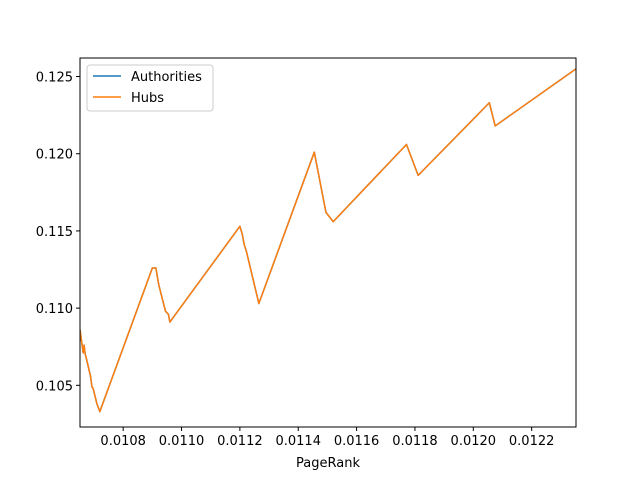 The height and width of the screenshot is (480, 640). Describe the element at coordinates (54, 386) in the screenshot. I see `y-tick-label: 0.105` at that location.